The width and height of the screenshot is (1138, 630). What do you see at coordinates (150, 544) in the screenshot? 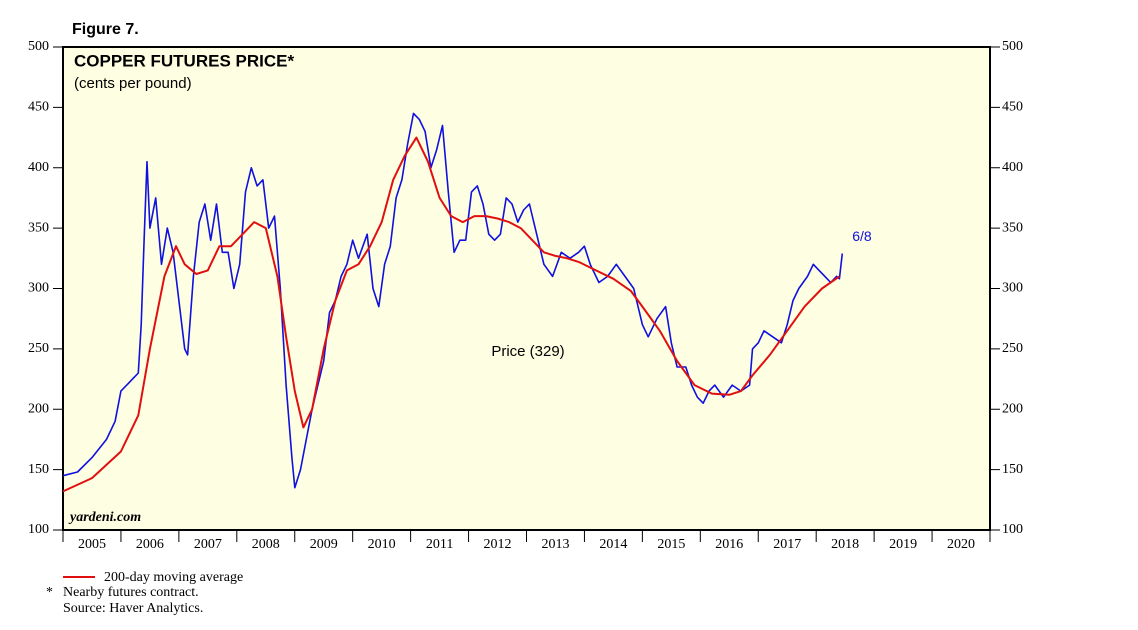
I see `x-tick-label: 2006` at bounding box center [150, 544].